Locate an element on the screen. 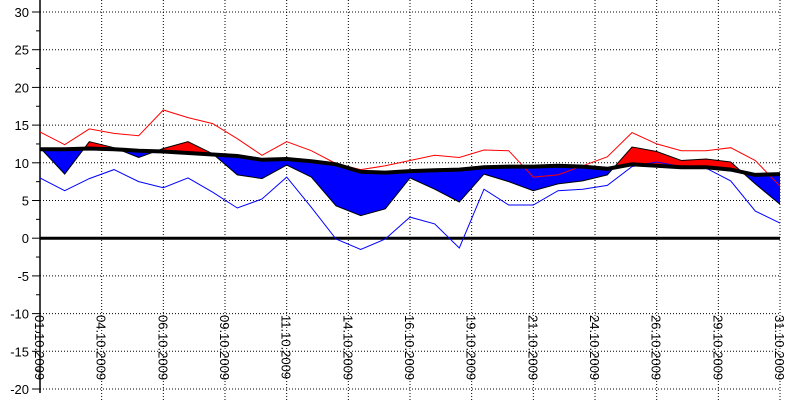 This screenshot has width=800, height=400. y-tick-label: 25 is located at coordinates (22, 50).